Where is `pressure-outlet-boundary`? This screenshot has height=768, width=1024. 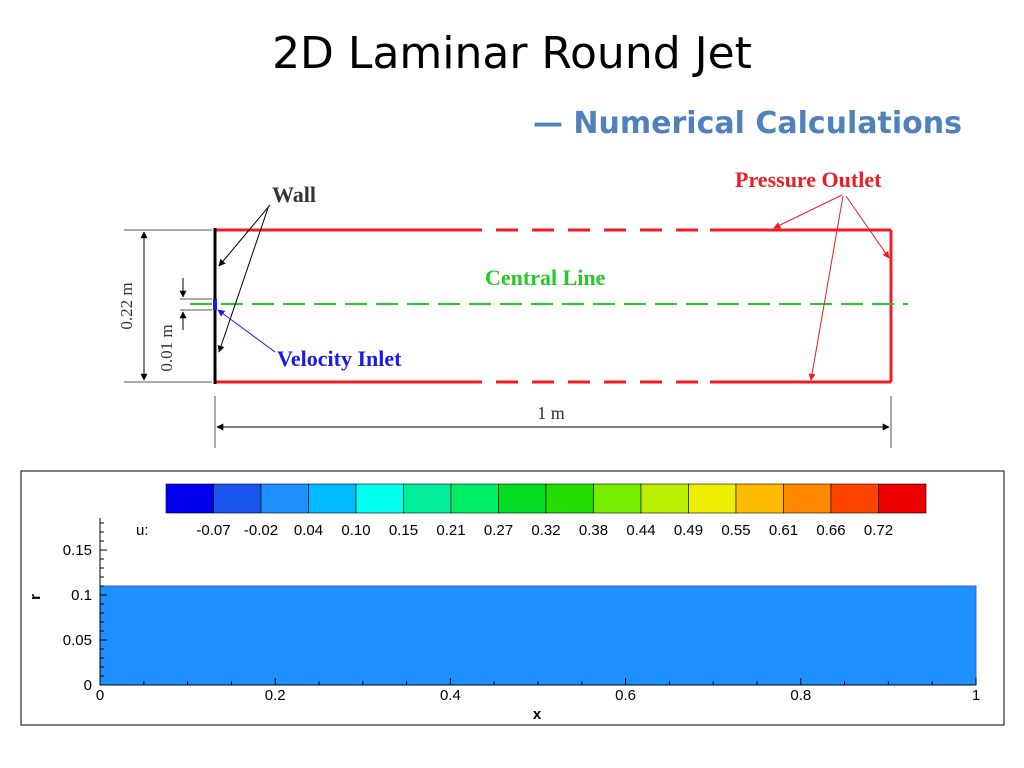 pressure-outlet-boundary is located at coordinates (554, 306).